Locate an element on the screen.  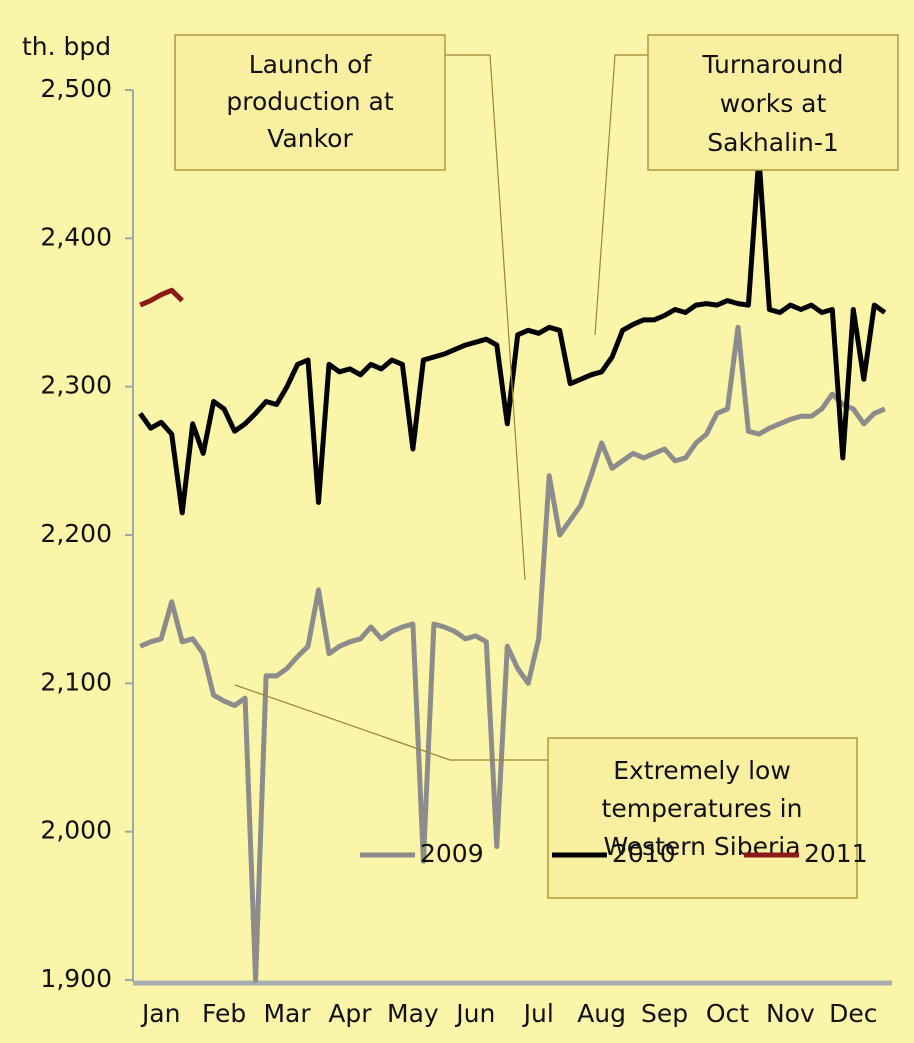
legend-label: 2011 is located at coordinates (836, 853).